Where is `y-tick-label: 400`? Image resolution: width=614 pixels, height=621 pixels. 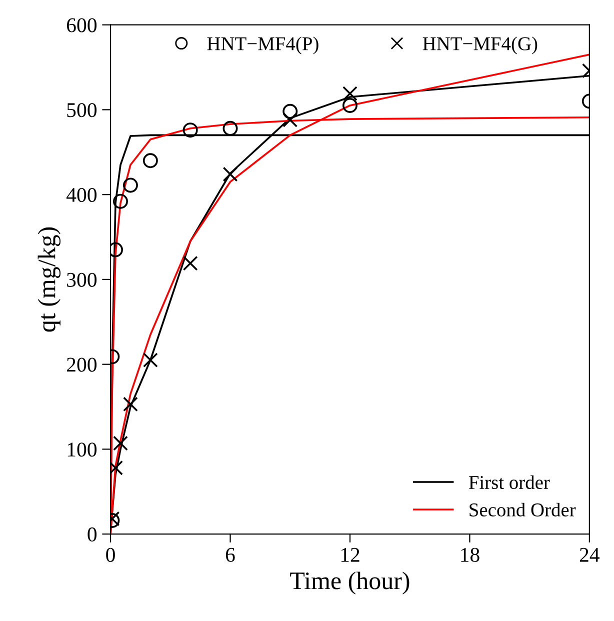
y-tick-label: 400 is located at coordinates (81, 195).